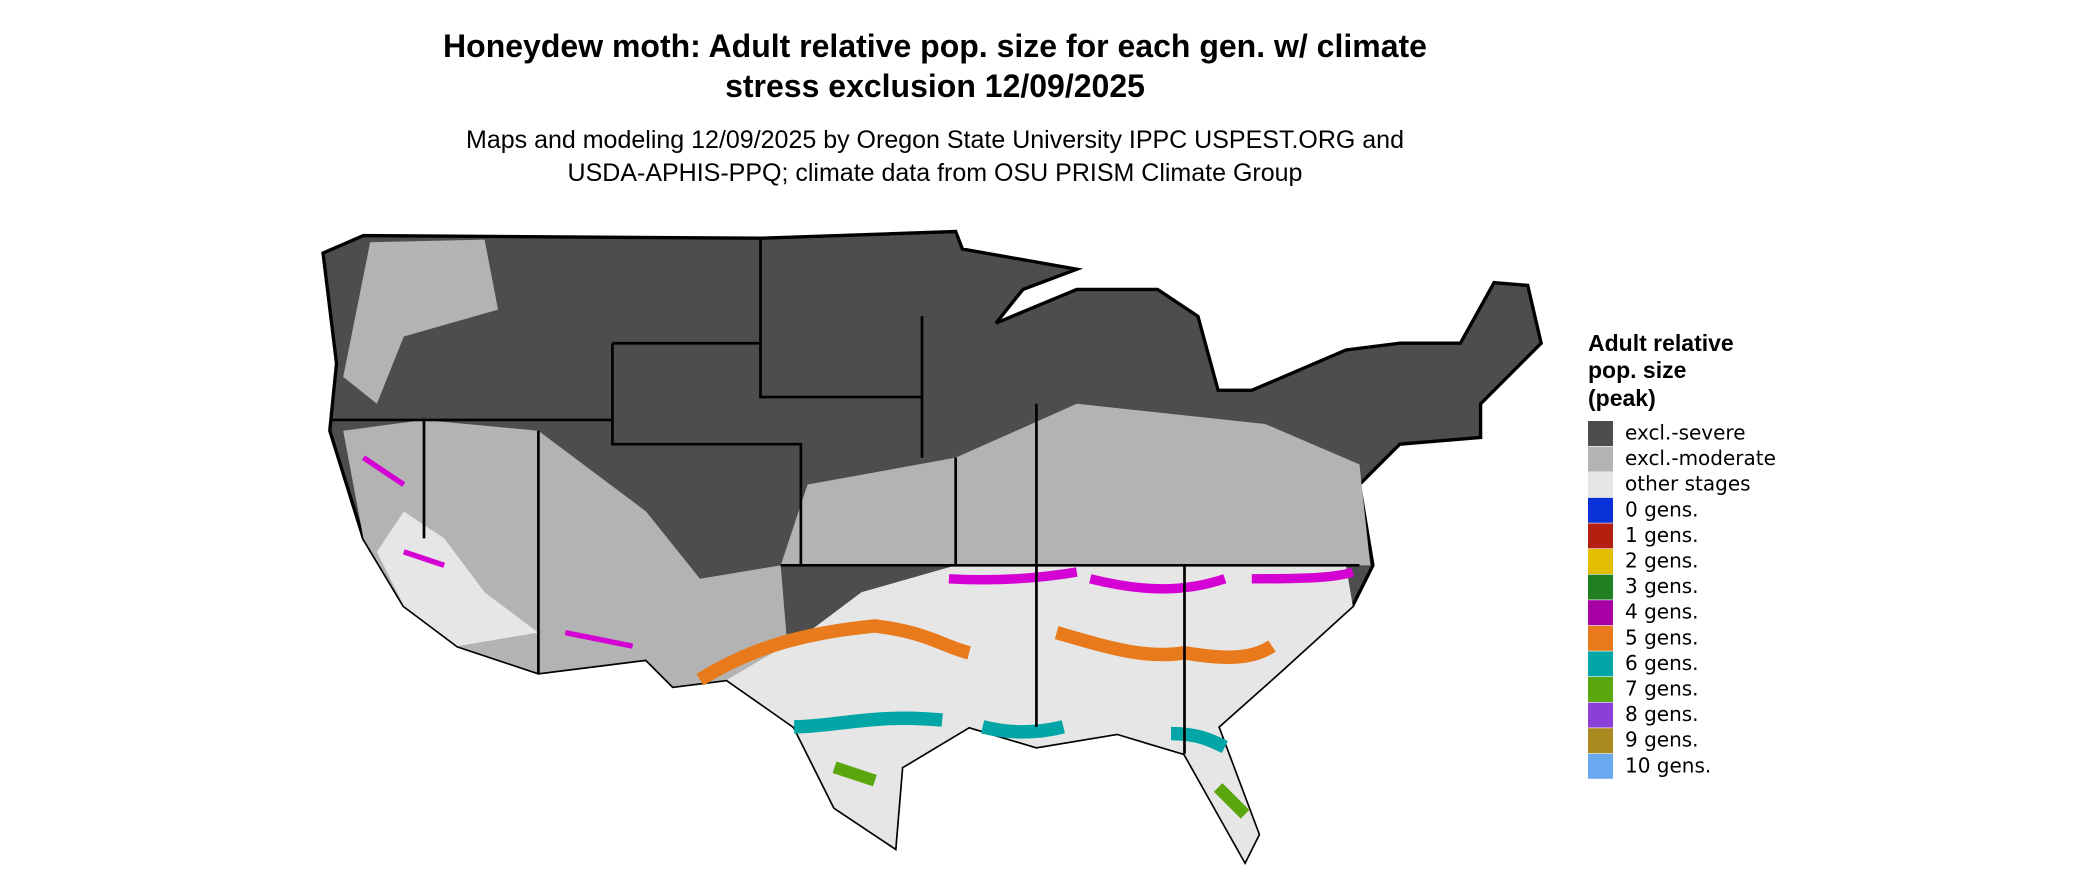 Image resolution: width=2100 pixels, height=892 pixels. I want to click on legend-label: 9 gens., so click(1662, 740).